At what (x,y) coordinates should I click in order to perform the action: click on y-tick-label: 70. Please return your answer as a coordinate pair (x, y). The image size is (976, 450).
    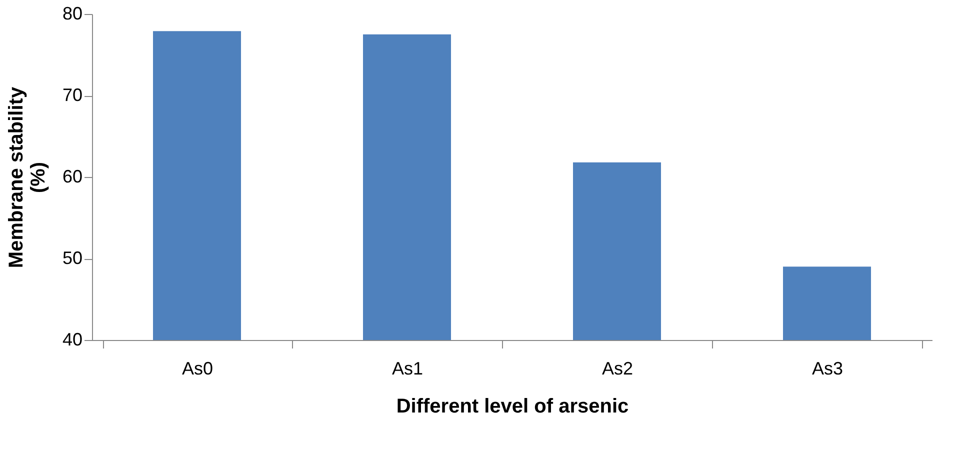
    Looking at the image, I should click on (72, 95).